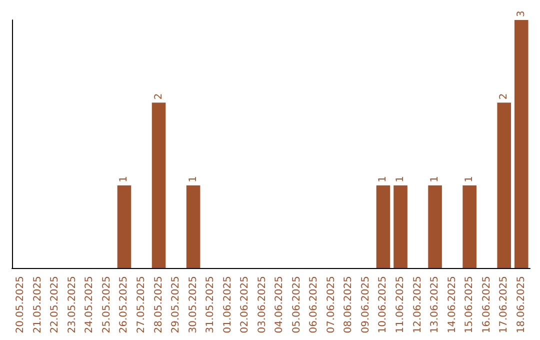  What do you see at coordinates (418, 305) in the screenshot?
I see `x-tick-label: 12.06.2025` at bounding box center [418, 305].